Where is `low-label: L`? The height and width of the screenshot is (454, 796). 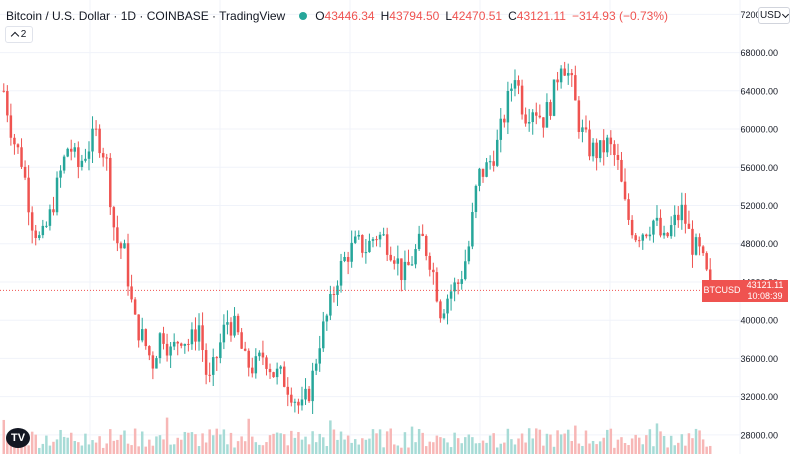 low-label: L is located at coordinates (449, 16).